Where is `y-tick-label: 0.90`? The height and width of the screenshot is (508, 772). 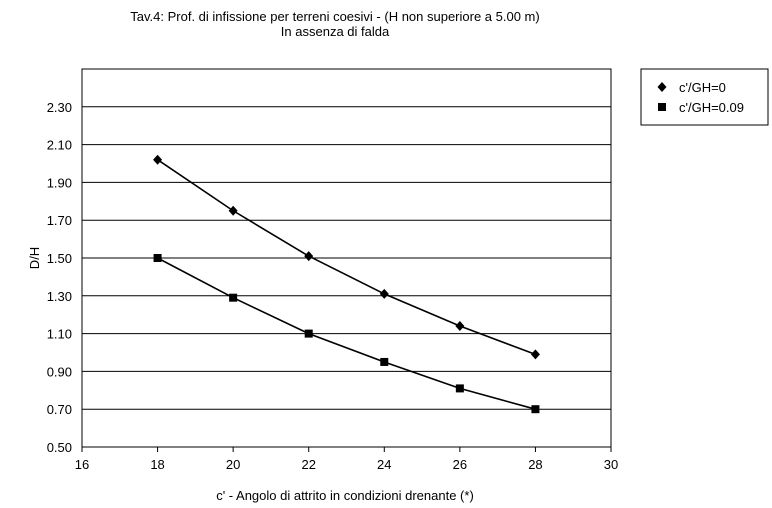
y-tick-label: 0.90 is located at coordinates (59, 371).